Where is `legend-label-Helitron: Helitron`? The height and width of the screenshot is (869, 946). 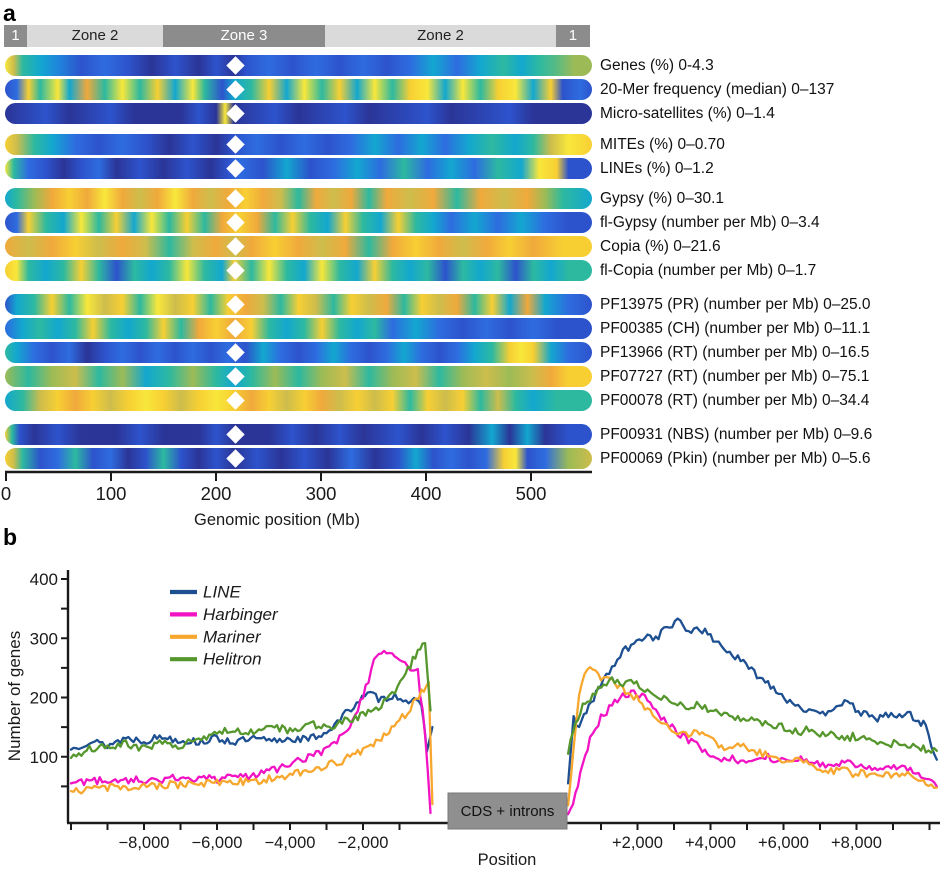
legend-label-Helitron: Helitron is located at coordinates (232, 659).